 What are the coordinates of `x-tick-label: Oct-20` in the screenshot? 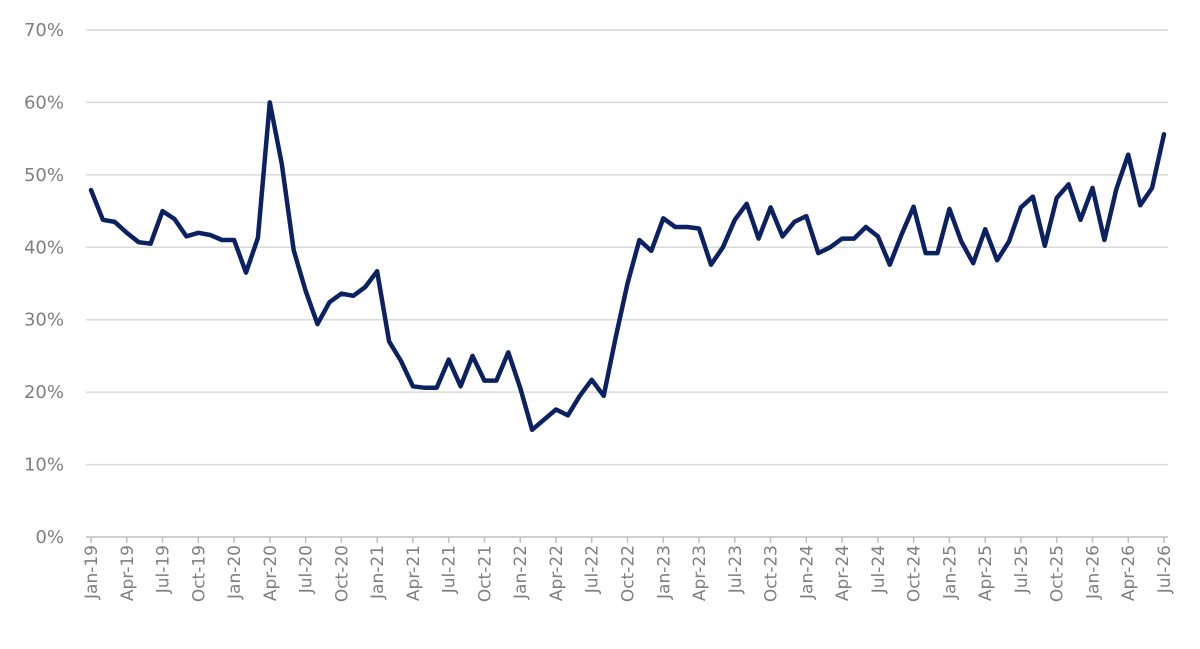 It's located at (342, 573).